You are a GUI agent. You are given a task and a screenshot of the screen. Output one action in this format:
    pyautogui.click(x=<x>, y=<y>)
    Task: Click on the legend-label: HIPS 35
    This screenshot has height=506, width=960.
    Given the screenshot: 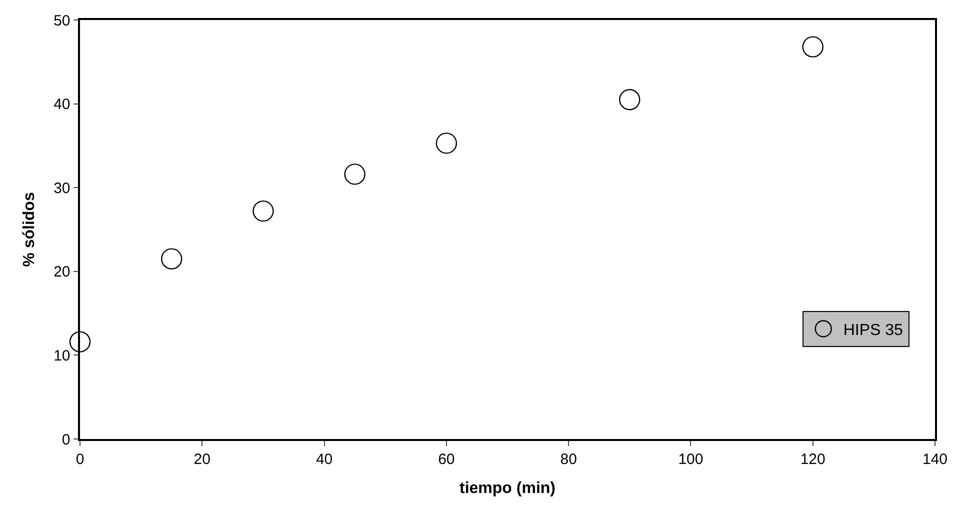 What is the action you would take?
    pyautogui.click(x=873, y=330)
    